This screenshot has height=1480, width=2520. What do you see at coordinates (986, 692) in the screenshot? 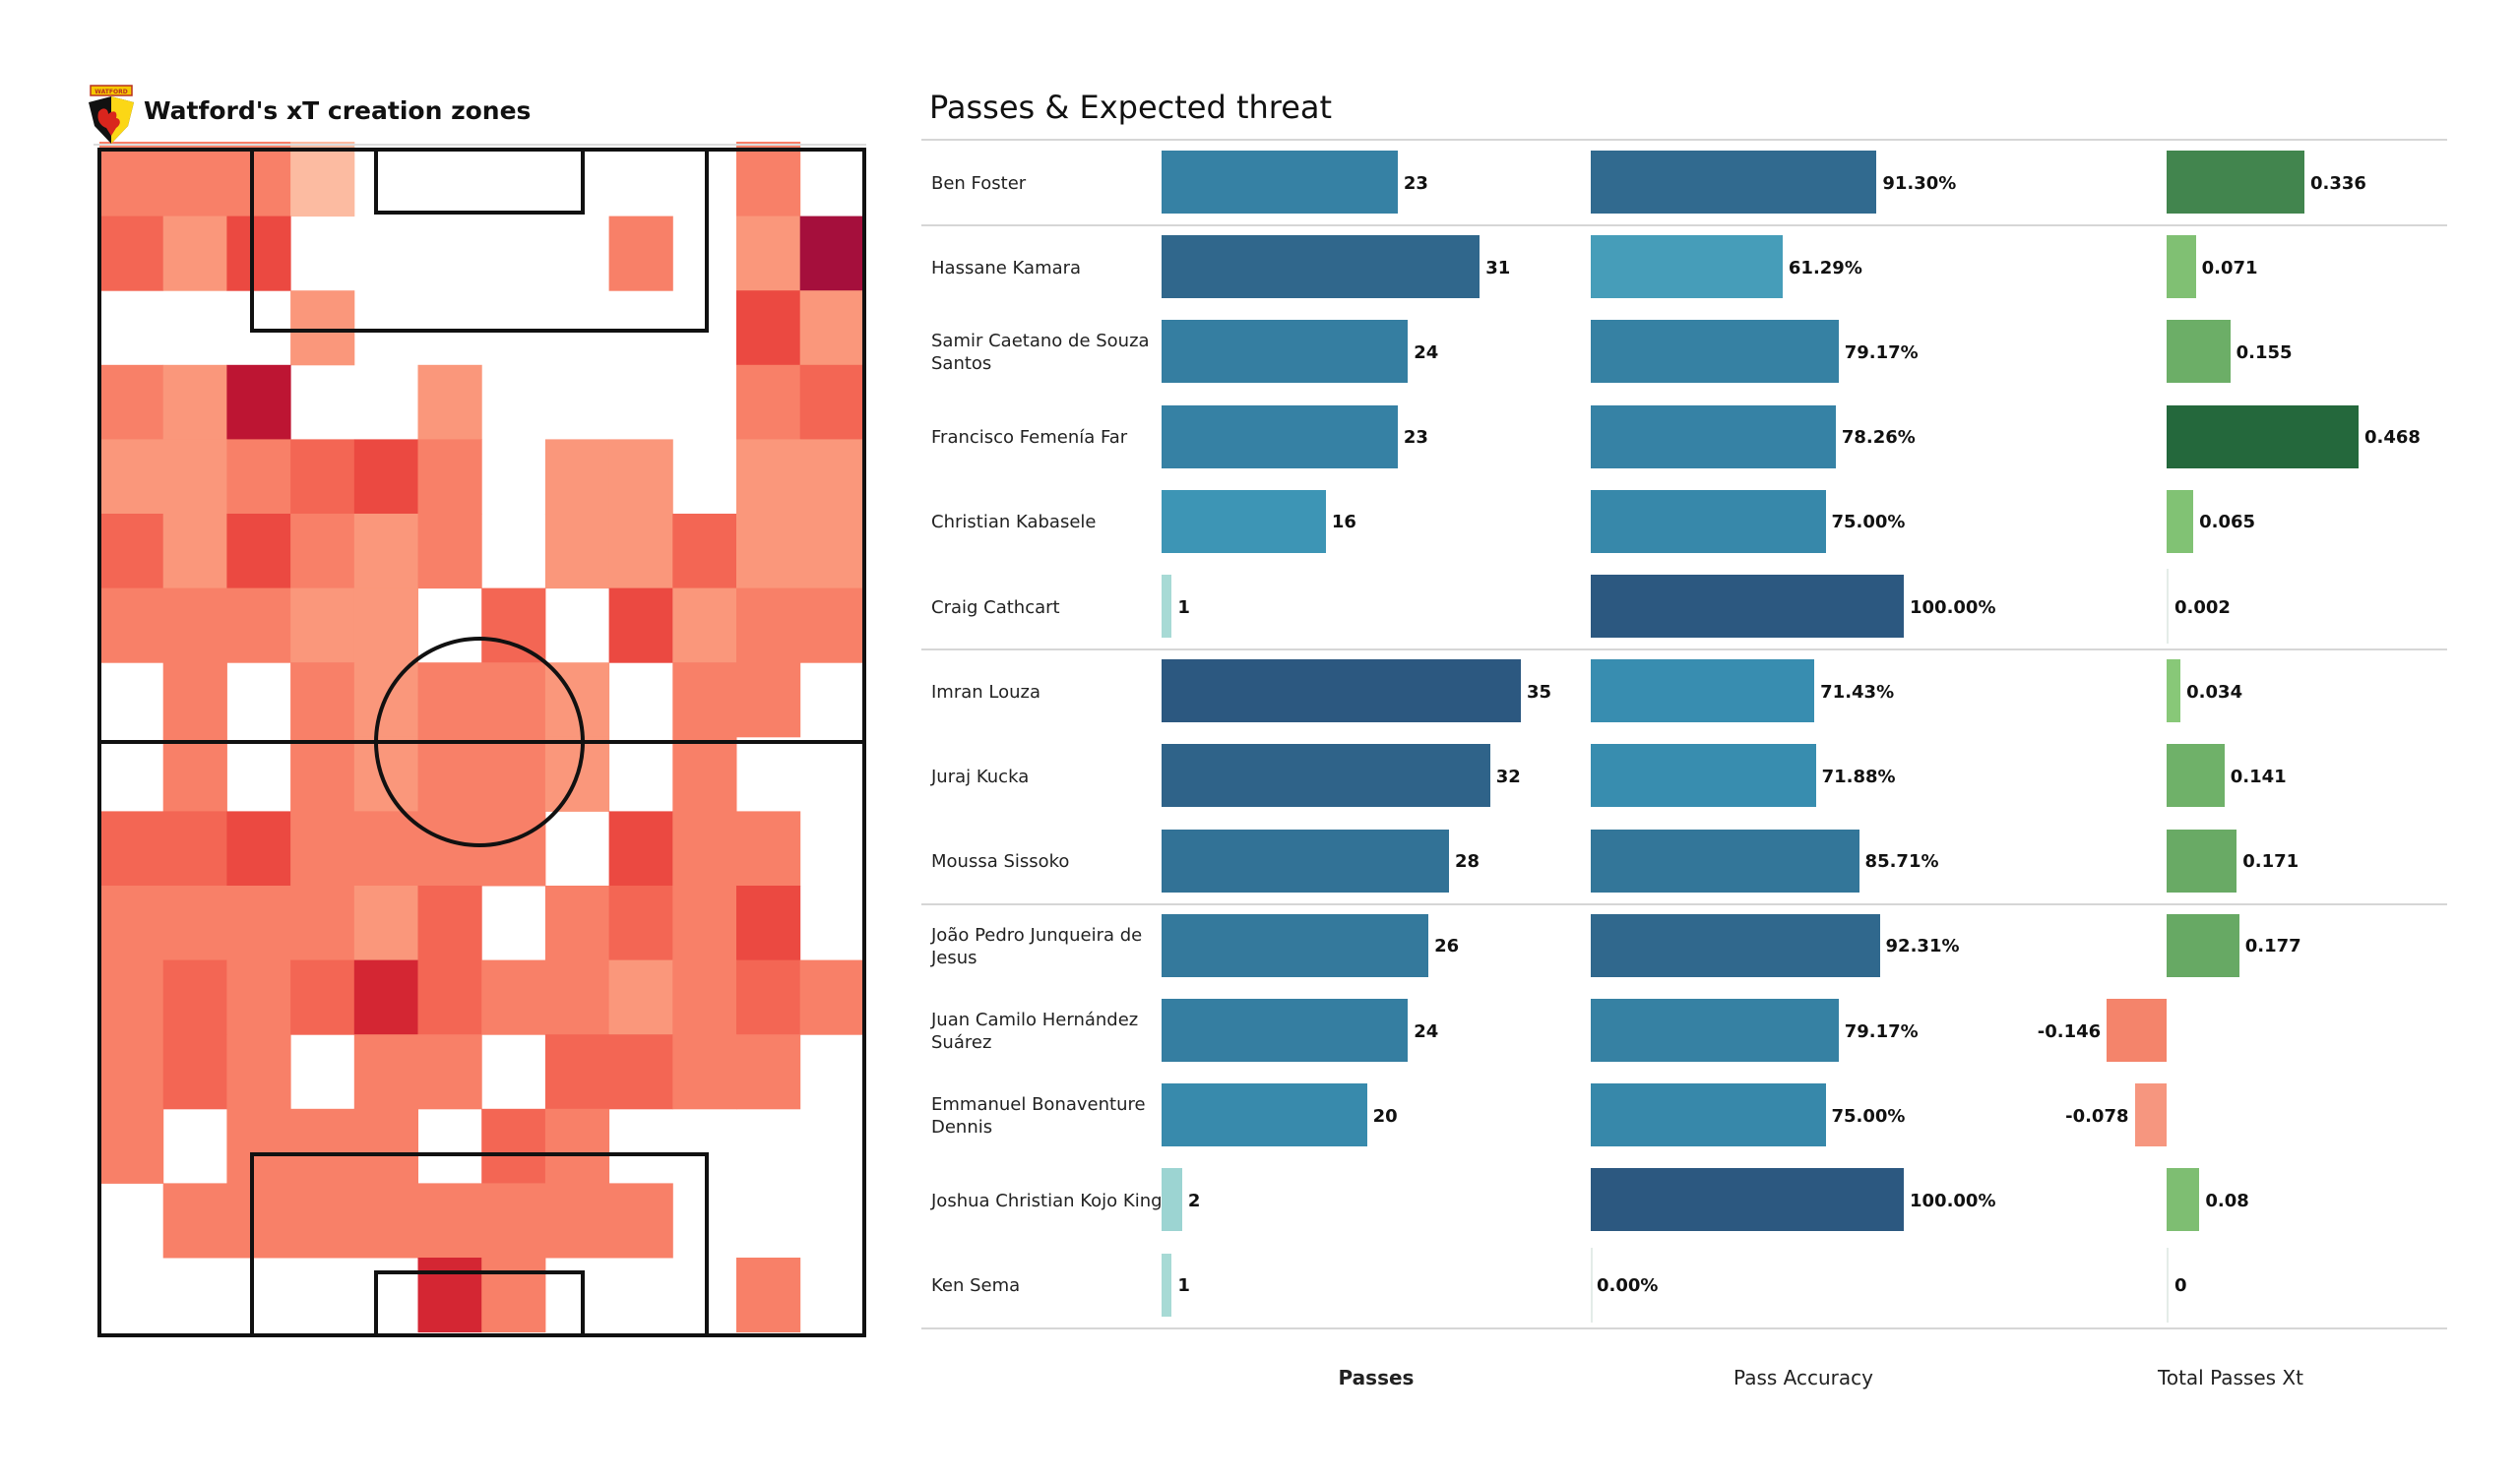
I see `player-name: Imran Louza` at bounding box center [986, 692].